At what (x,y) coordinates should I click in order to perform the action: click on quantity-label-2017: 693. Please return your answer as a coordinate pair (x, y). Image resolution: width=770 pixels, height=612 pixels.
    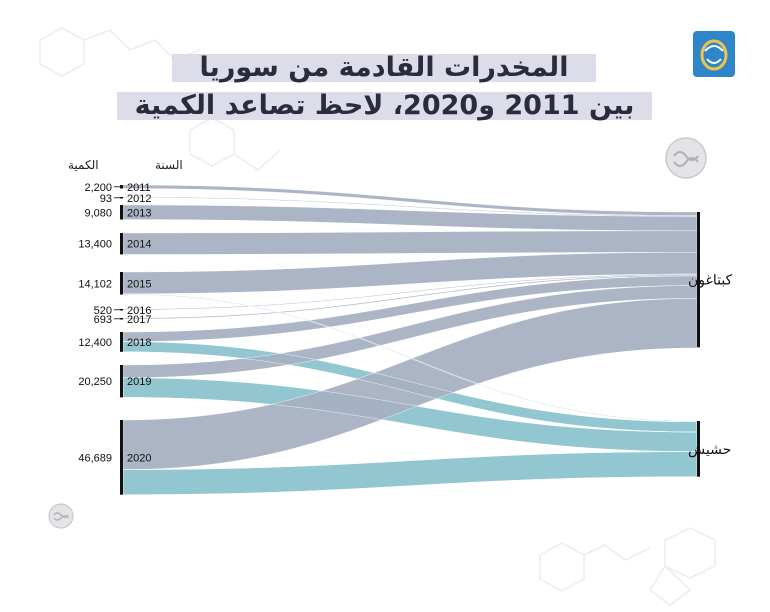
    Looking at the image, I should click on (103, 320).